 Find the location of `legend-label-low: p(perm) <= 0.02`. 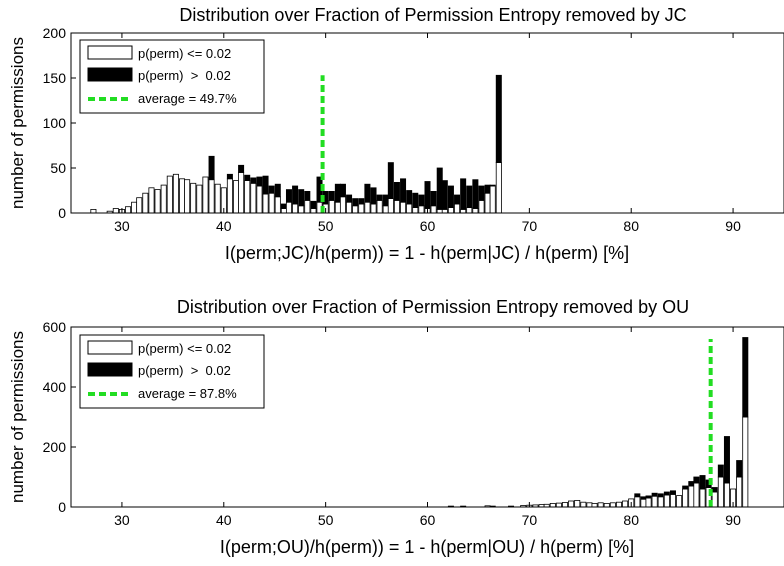

legend-label-low: p(perm) <= 0.02 is located at coordinates (184, 348).